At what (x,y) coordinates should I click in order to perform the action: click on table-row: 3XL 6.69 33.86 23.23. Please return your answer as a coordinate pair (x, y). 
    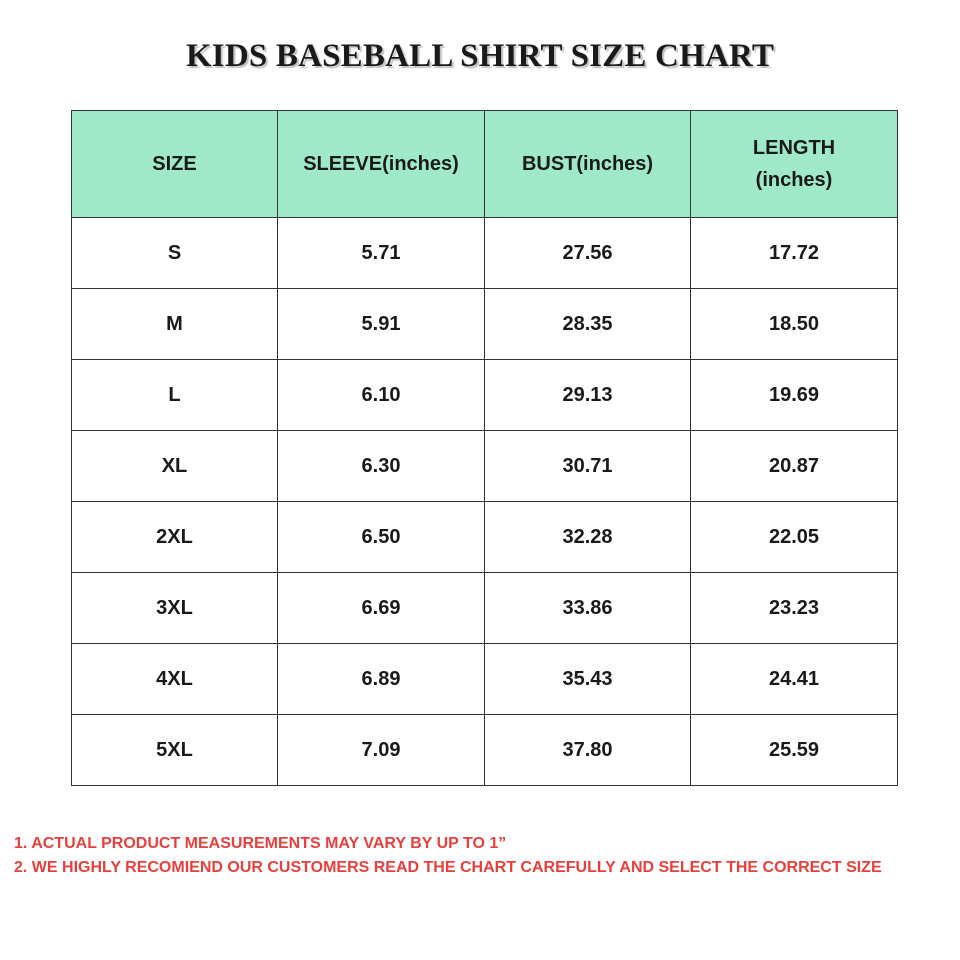
    Looking at the image, I should click on (484, 608).